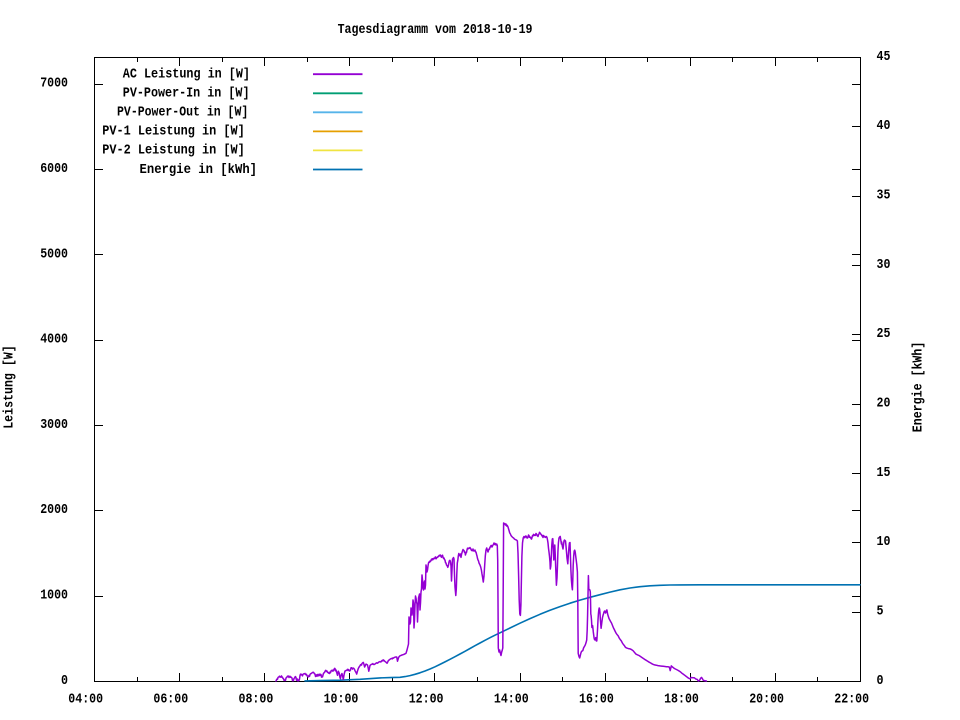 This screenshot has height=720, width=960. I want to click on svg-text: Leistung [W], so click(10, 387).